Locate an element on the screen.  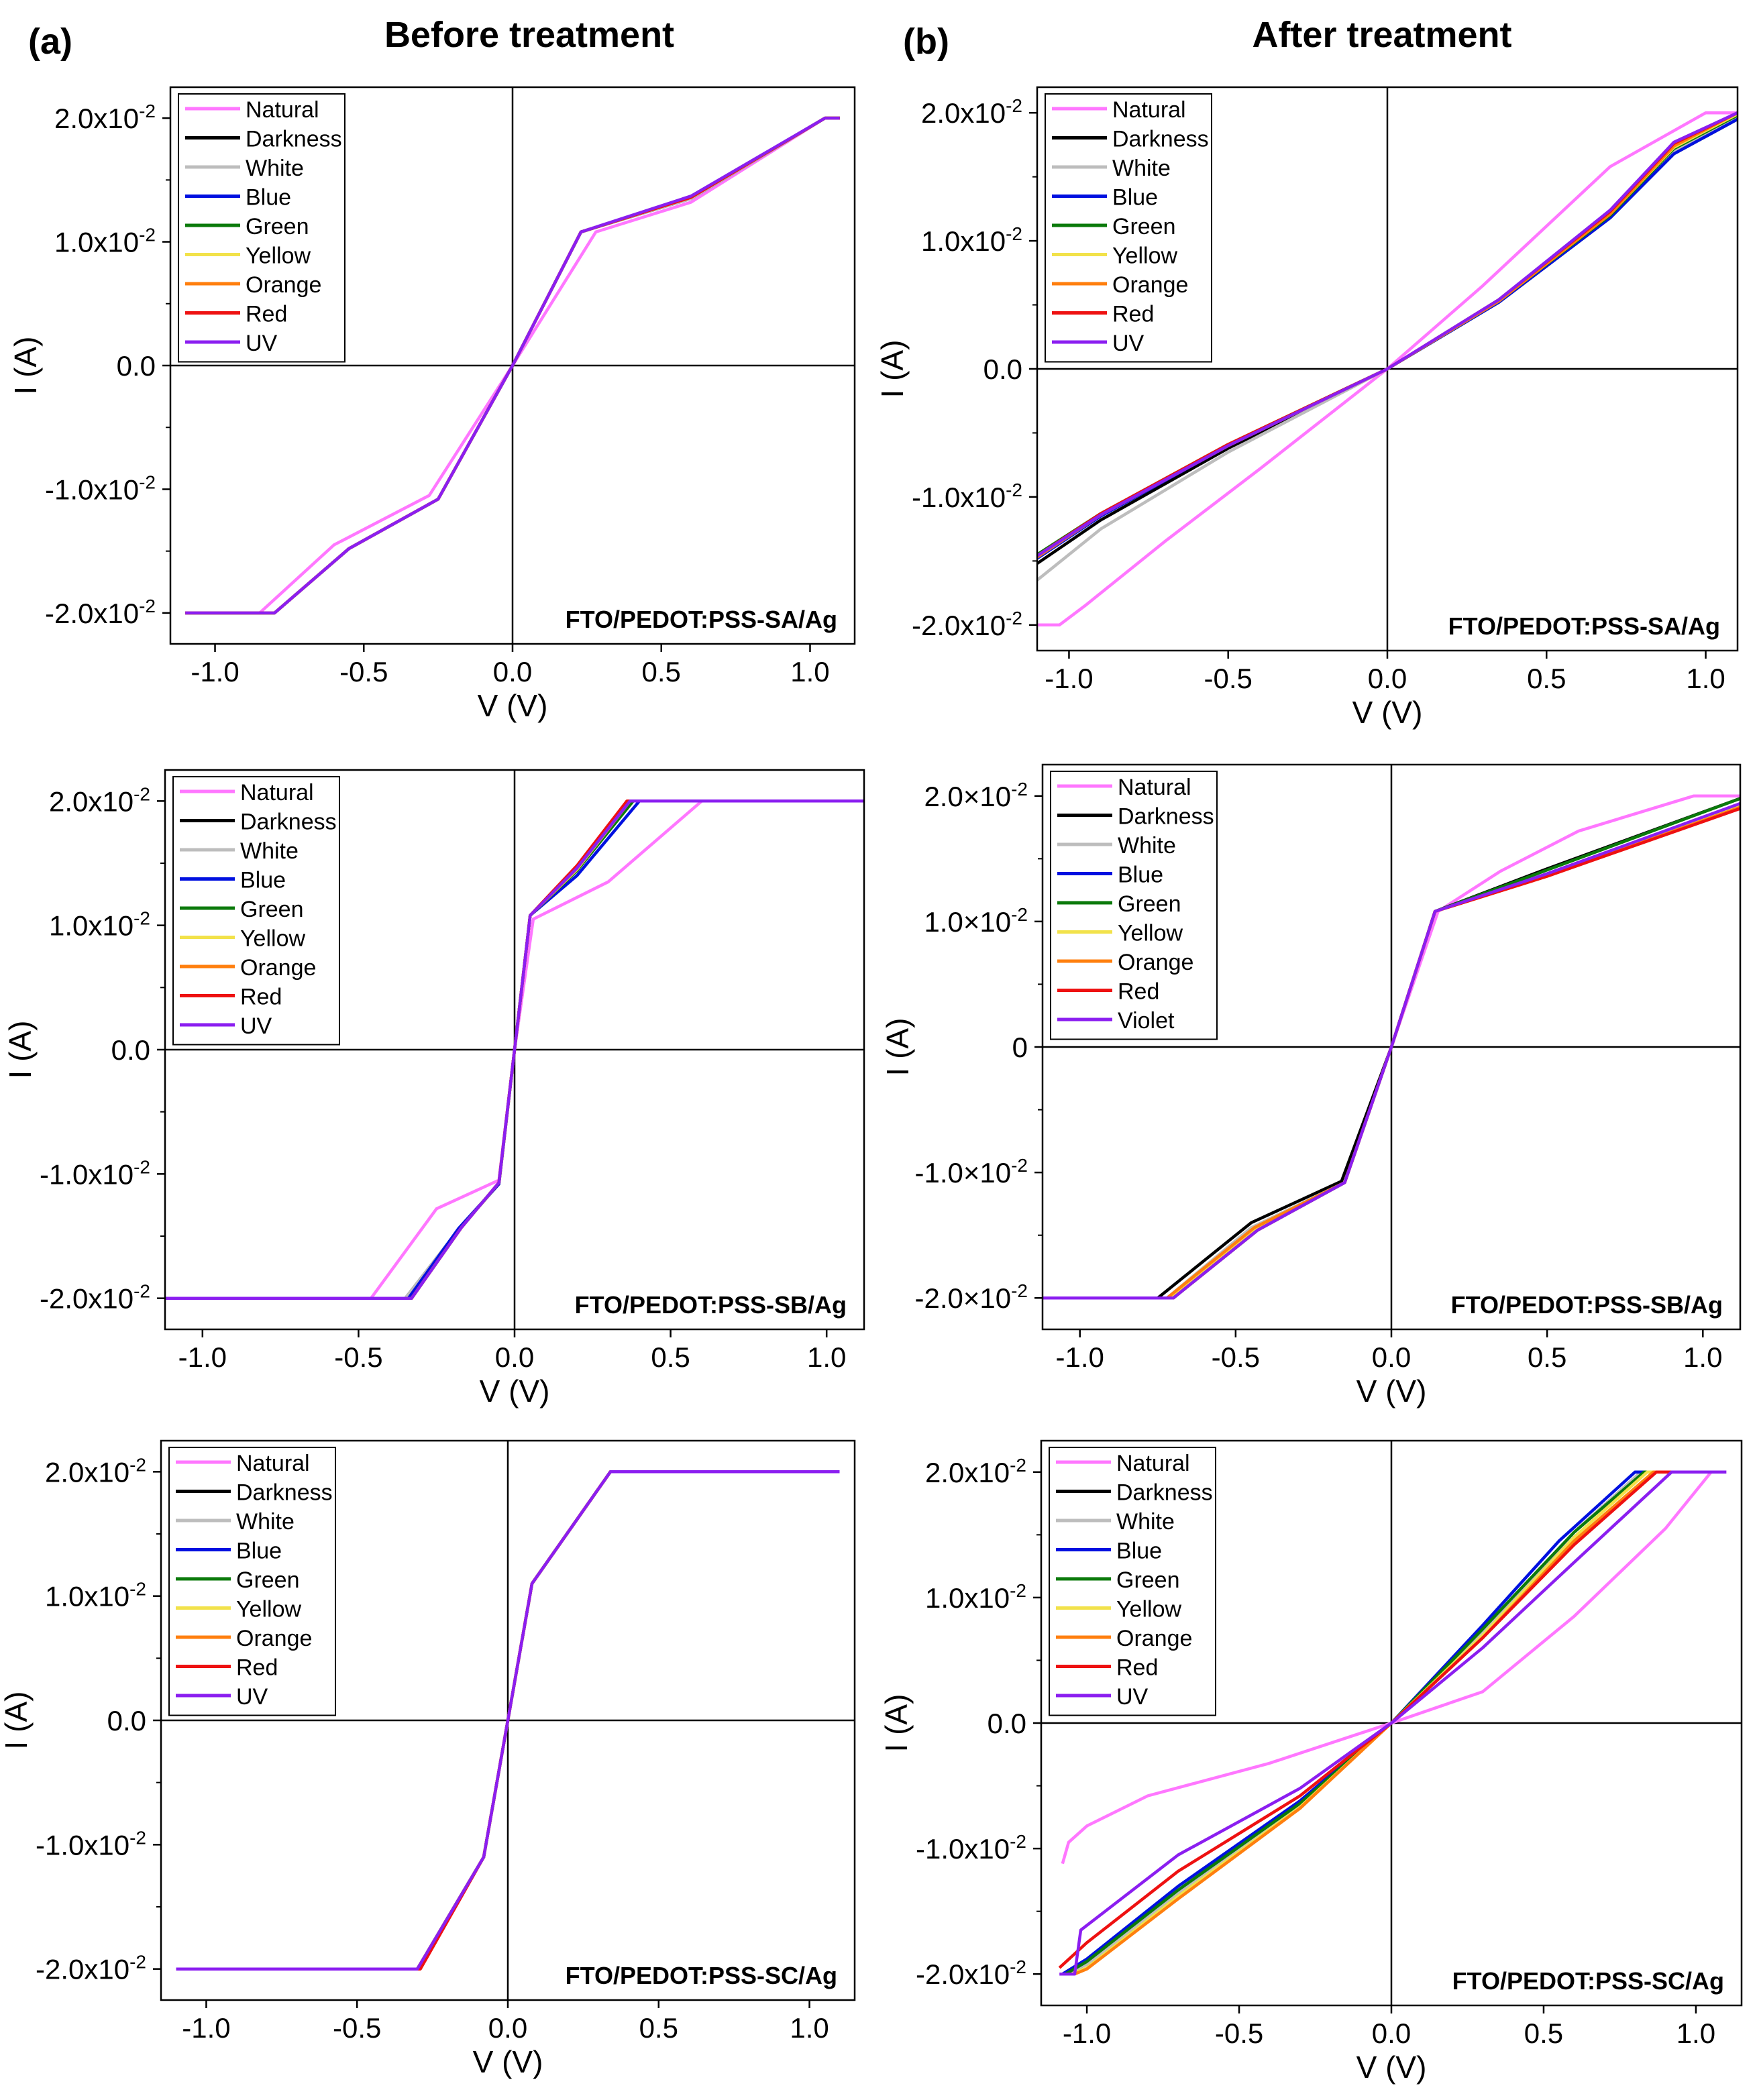
chart-a2-ytick-label: 2.0x10⁻² is located at coordinates (99, 800).